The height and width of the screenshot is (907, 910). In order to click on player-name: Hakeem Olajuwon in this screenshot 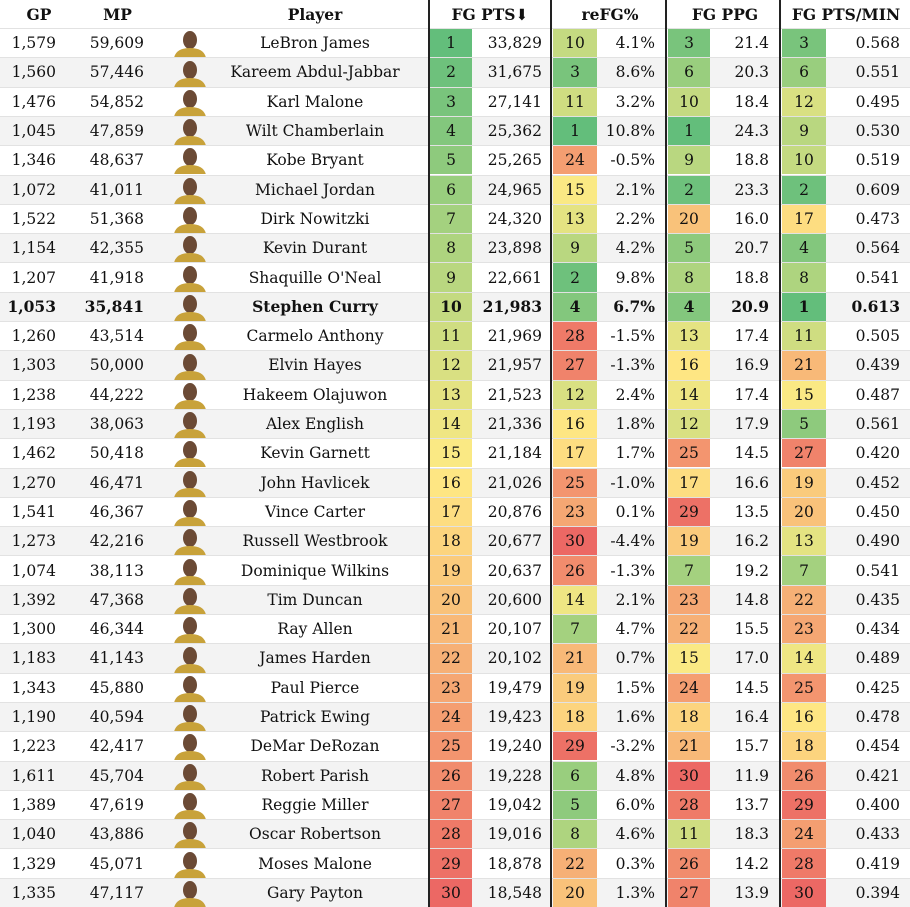, I will do `click(315, 394)`.